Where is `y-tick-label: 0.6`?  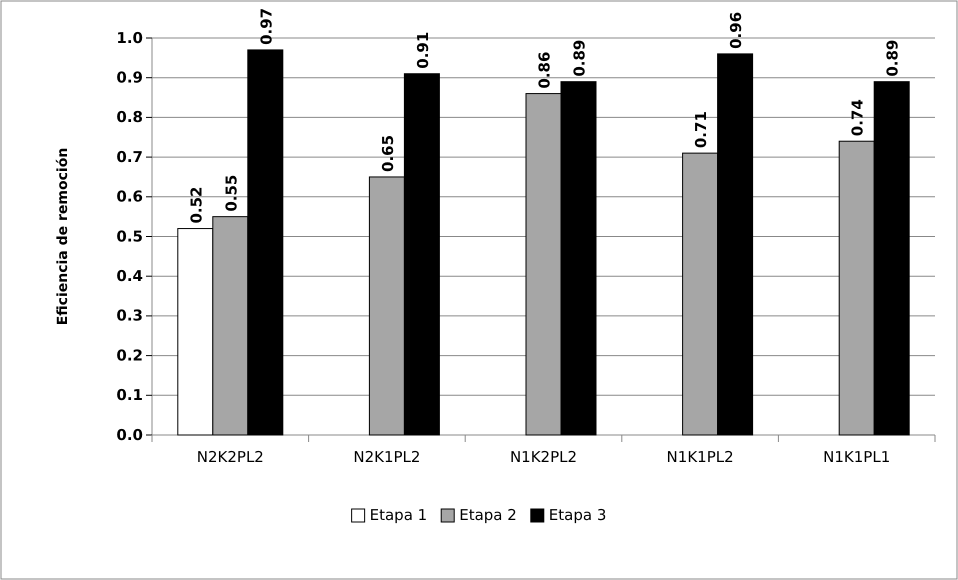 y-tick-label: 0.6 is located at coordinates (129, 197).